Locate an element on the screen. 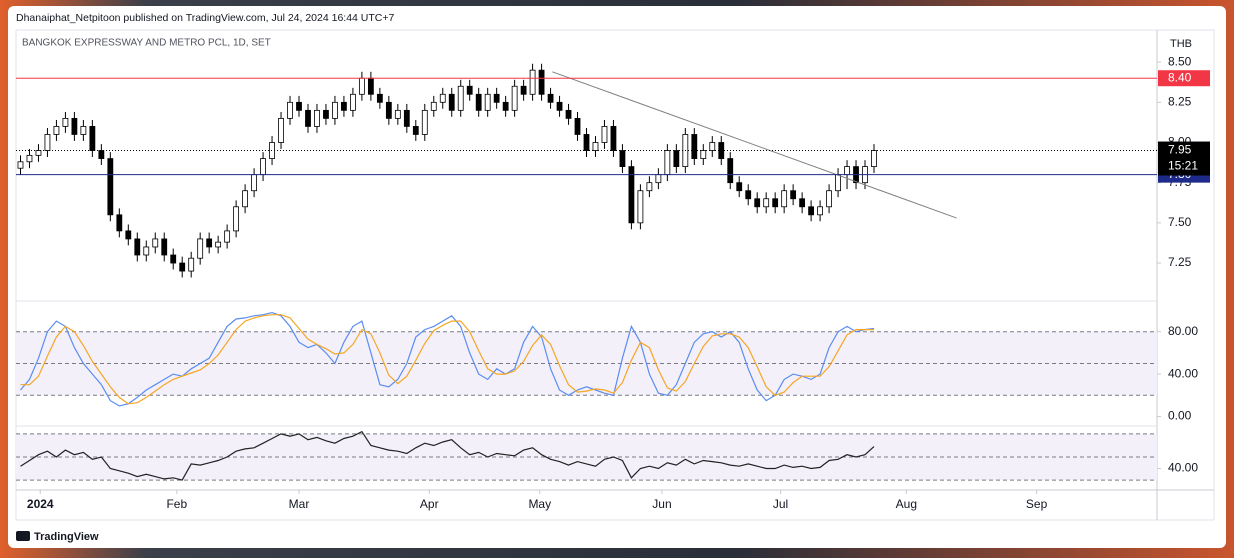 This screenshot has height=558, width=1234. price-label: 8.40 is located at coordinates (1180, 77).